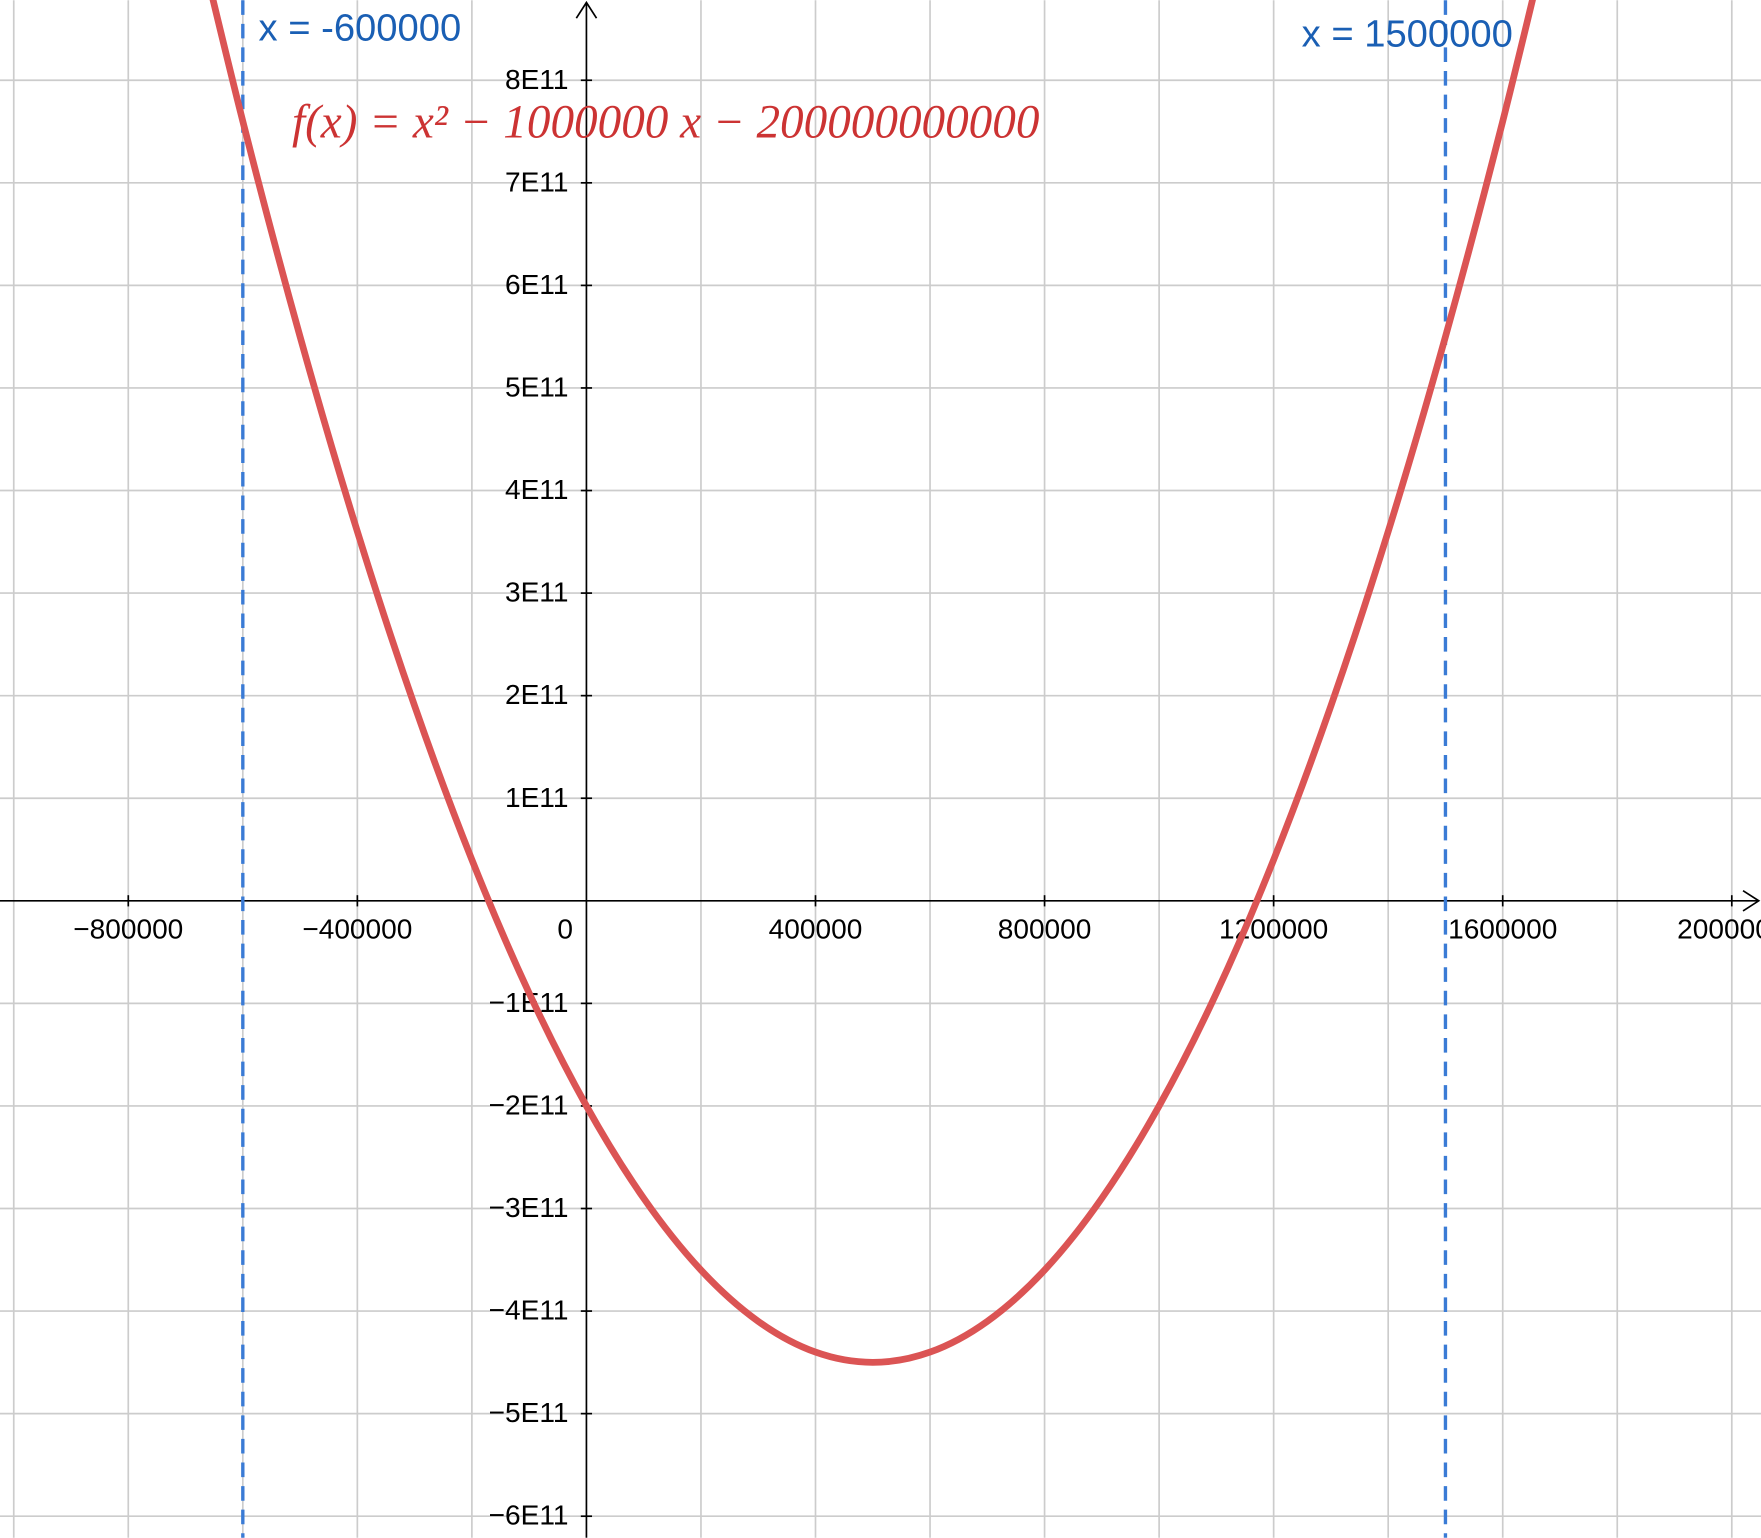 This screenshot has width=1761, height=1538. I want to click on y-tick-label: 2E11, so click(536, 694).